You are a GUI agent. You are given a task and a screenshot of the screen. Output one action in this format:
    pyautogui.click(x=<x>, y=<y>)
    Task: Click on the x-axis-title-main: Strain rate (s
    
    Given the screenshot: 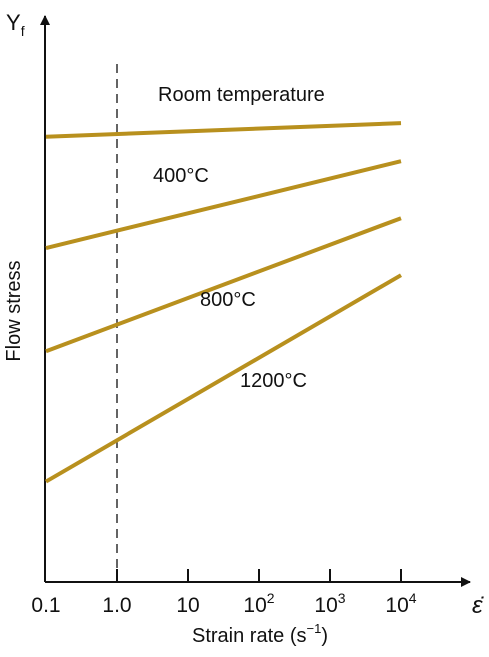 What is the action you would take?
    pyautogui.click(x=249, y=636)
    